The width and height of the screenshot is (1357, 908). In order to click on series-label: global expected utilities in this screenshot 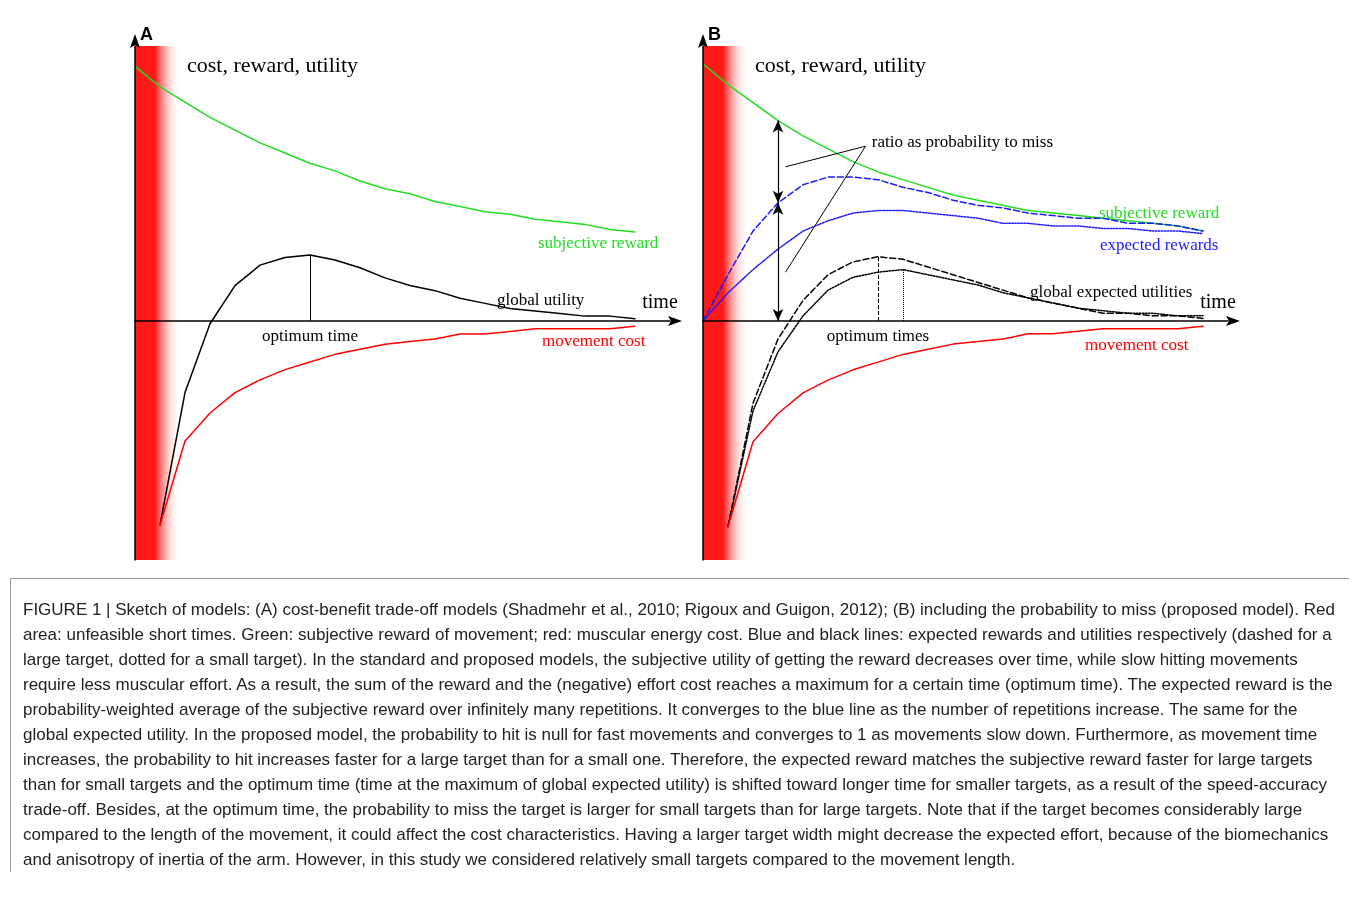, I will do `click(1111, 291)`.